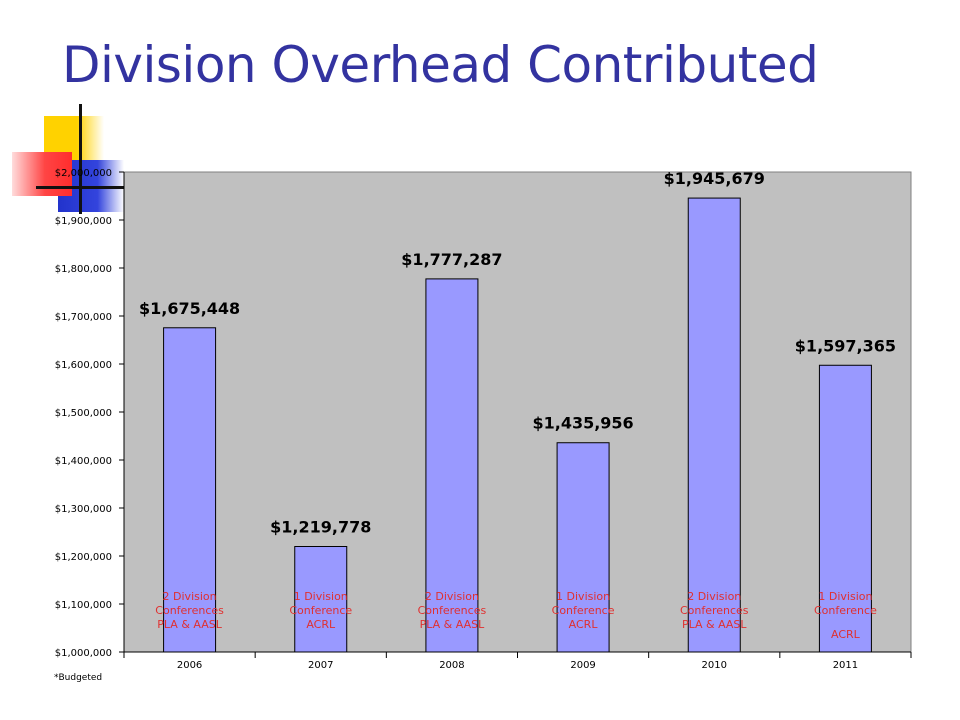  I want to click on y-tick-label: $1,400,000, so click(83, 461).